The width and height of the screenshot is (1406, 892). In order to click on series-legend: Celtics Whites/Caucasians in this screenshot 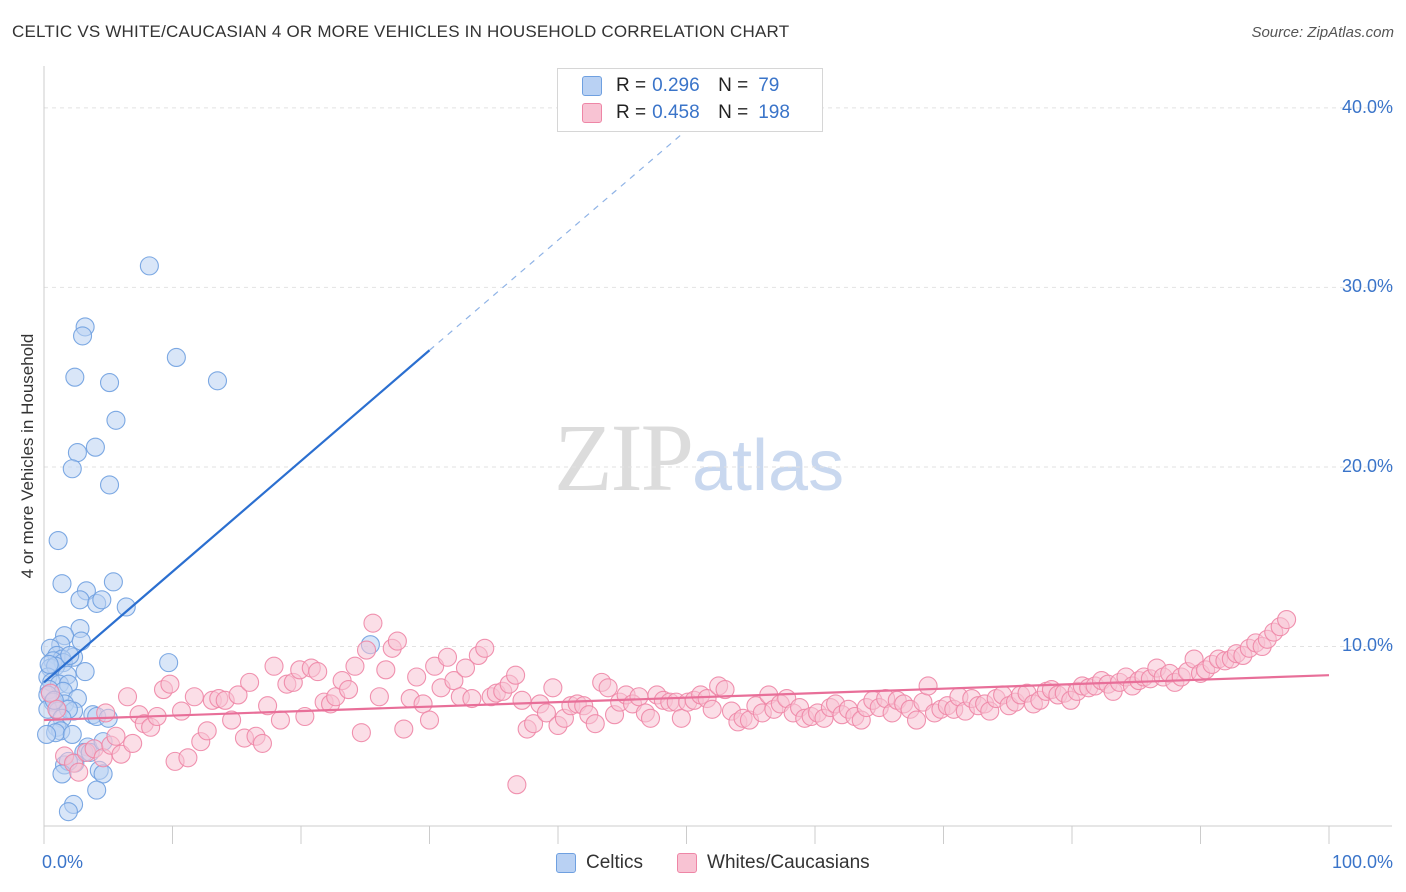, I will do `click(730, 863)`.